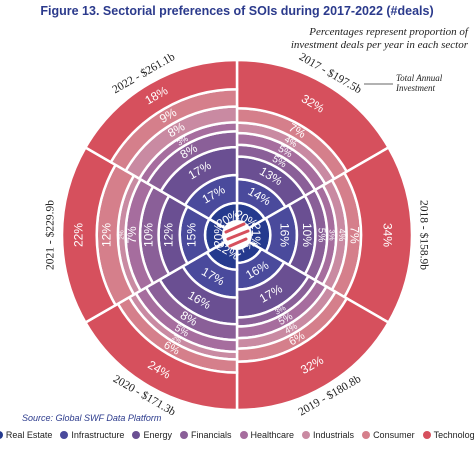 Image resolution: width=474 pixels, height=455 pixels. Describe the element at coordinates (453, 435) in the screenshot. I see `legend-label: Technology` at that location.